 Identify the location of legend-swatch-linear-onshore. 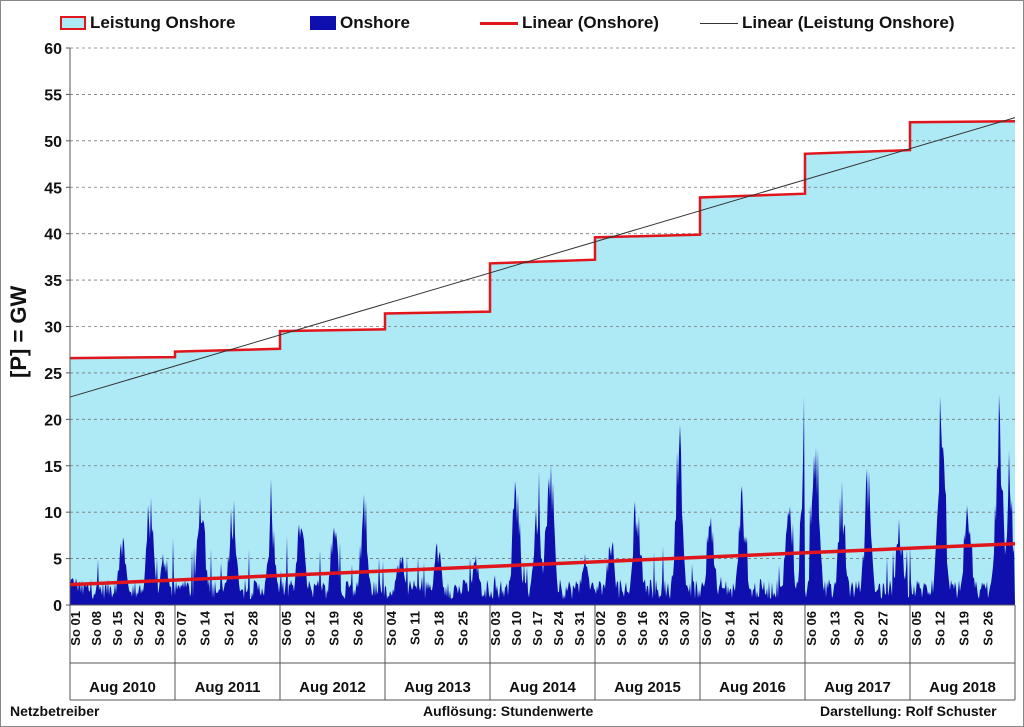
(499, 23).